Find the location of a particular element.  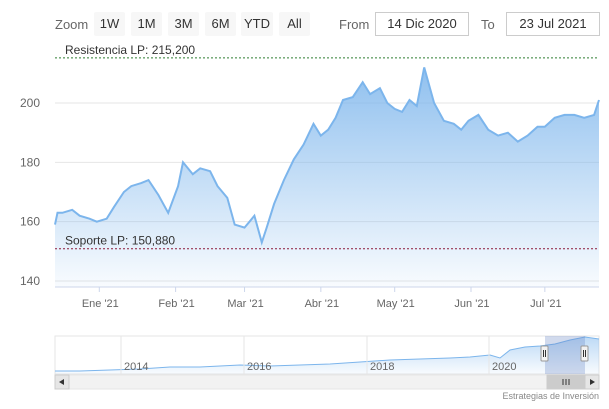

navigator-selection is located at coordinates (565, 355).